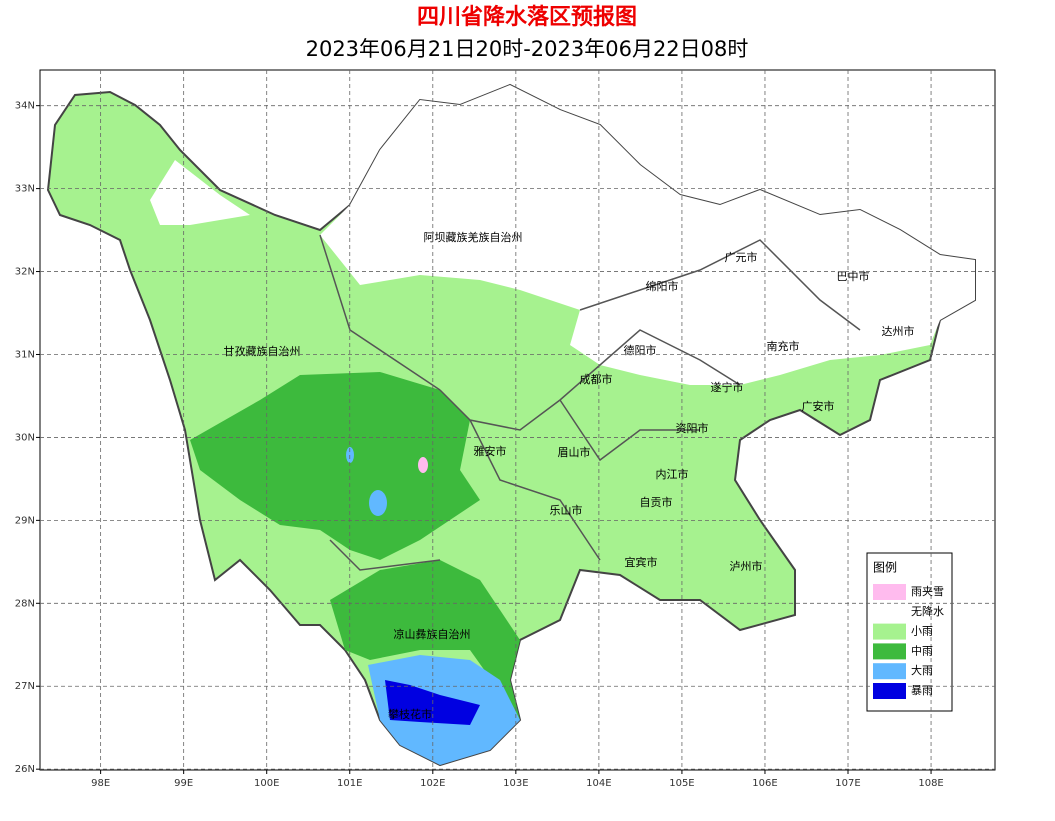 This screenshot has width=1055, height=821. Describe the element at coordinates (764, 783) in the screenshot. I see `x-tick-label: 106E` at that location.